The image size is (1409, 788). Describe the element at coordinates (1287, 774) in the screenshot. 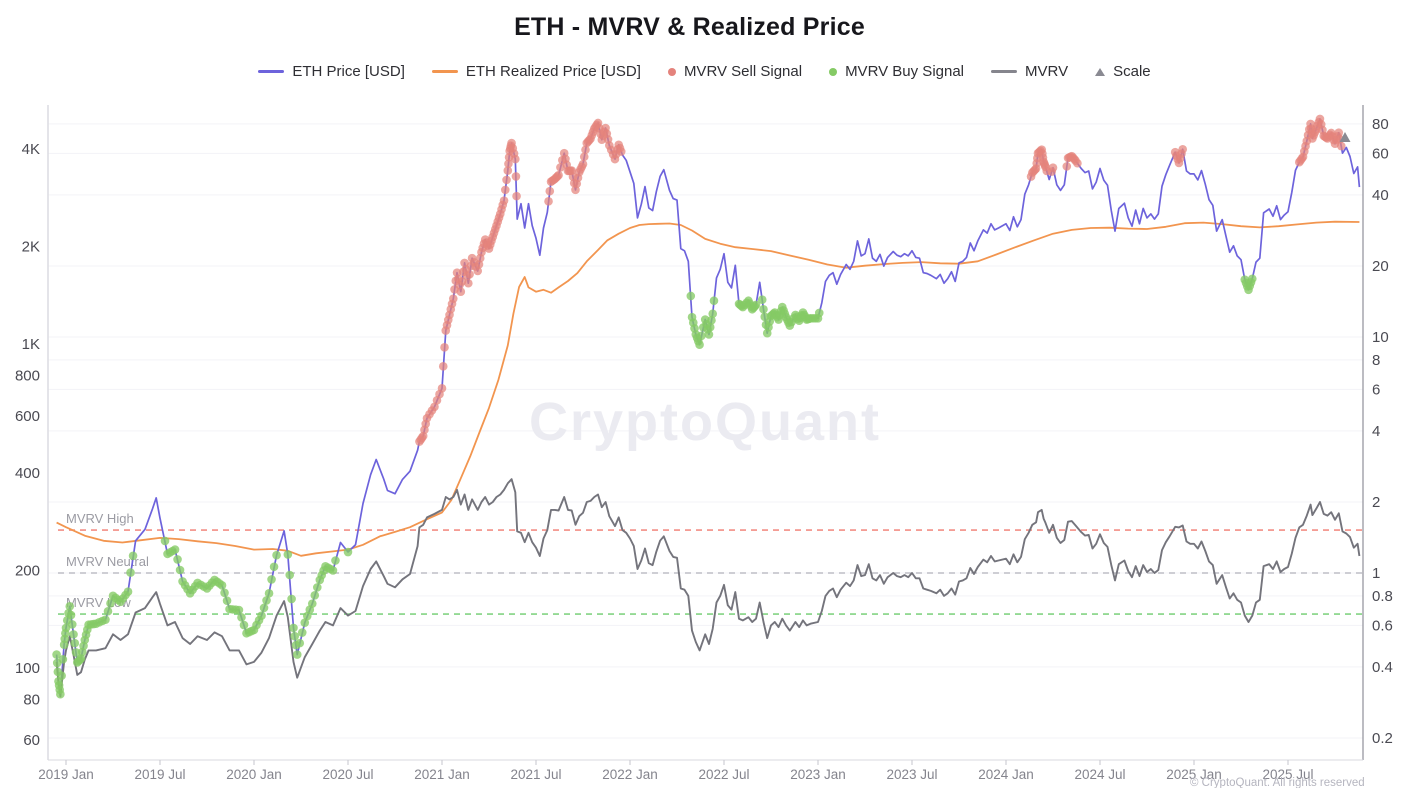

I see `x-tick-label: 2025 Jul` at that location.